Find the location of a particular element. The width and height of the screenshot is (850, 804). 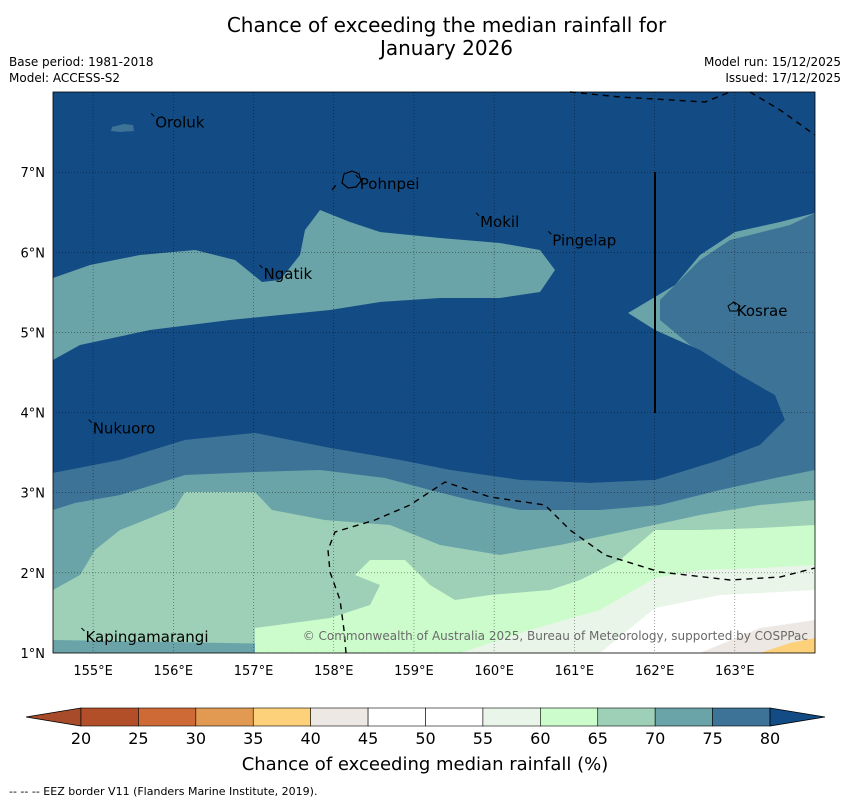

model-text: Model: ACCESS-S2 is located at coordinates (65, 78).